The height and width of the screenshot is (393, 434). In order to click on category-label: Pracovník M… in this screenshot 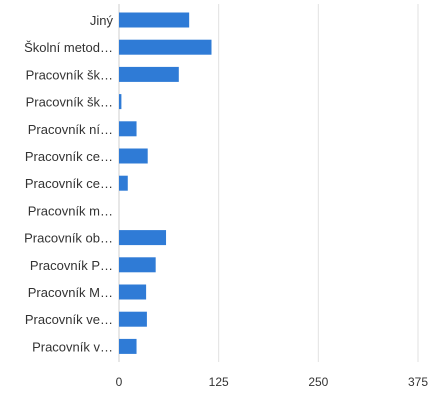, I will do `click(70, 292)`.